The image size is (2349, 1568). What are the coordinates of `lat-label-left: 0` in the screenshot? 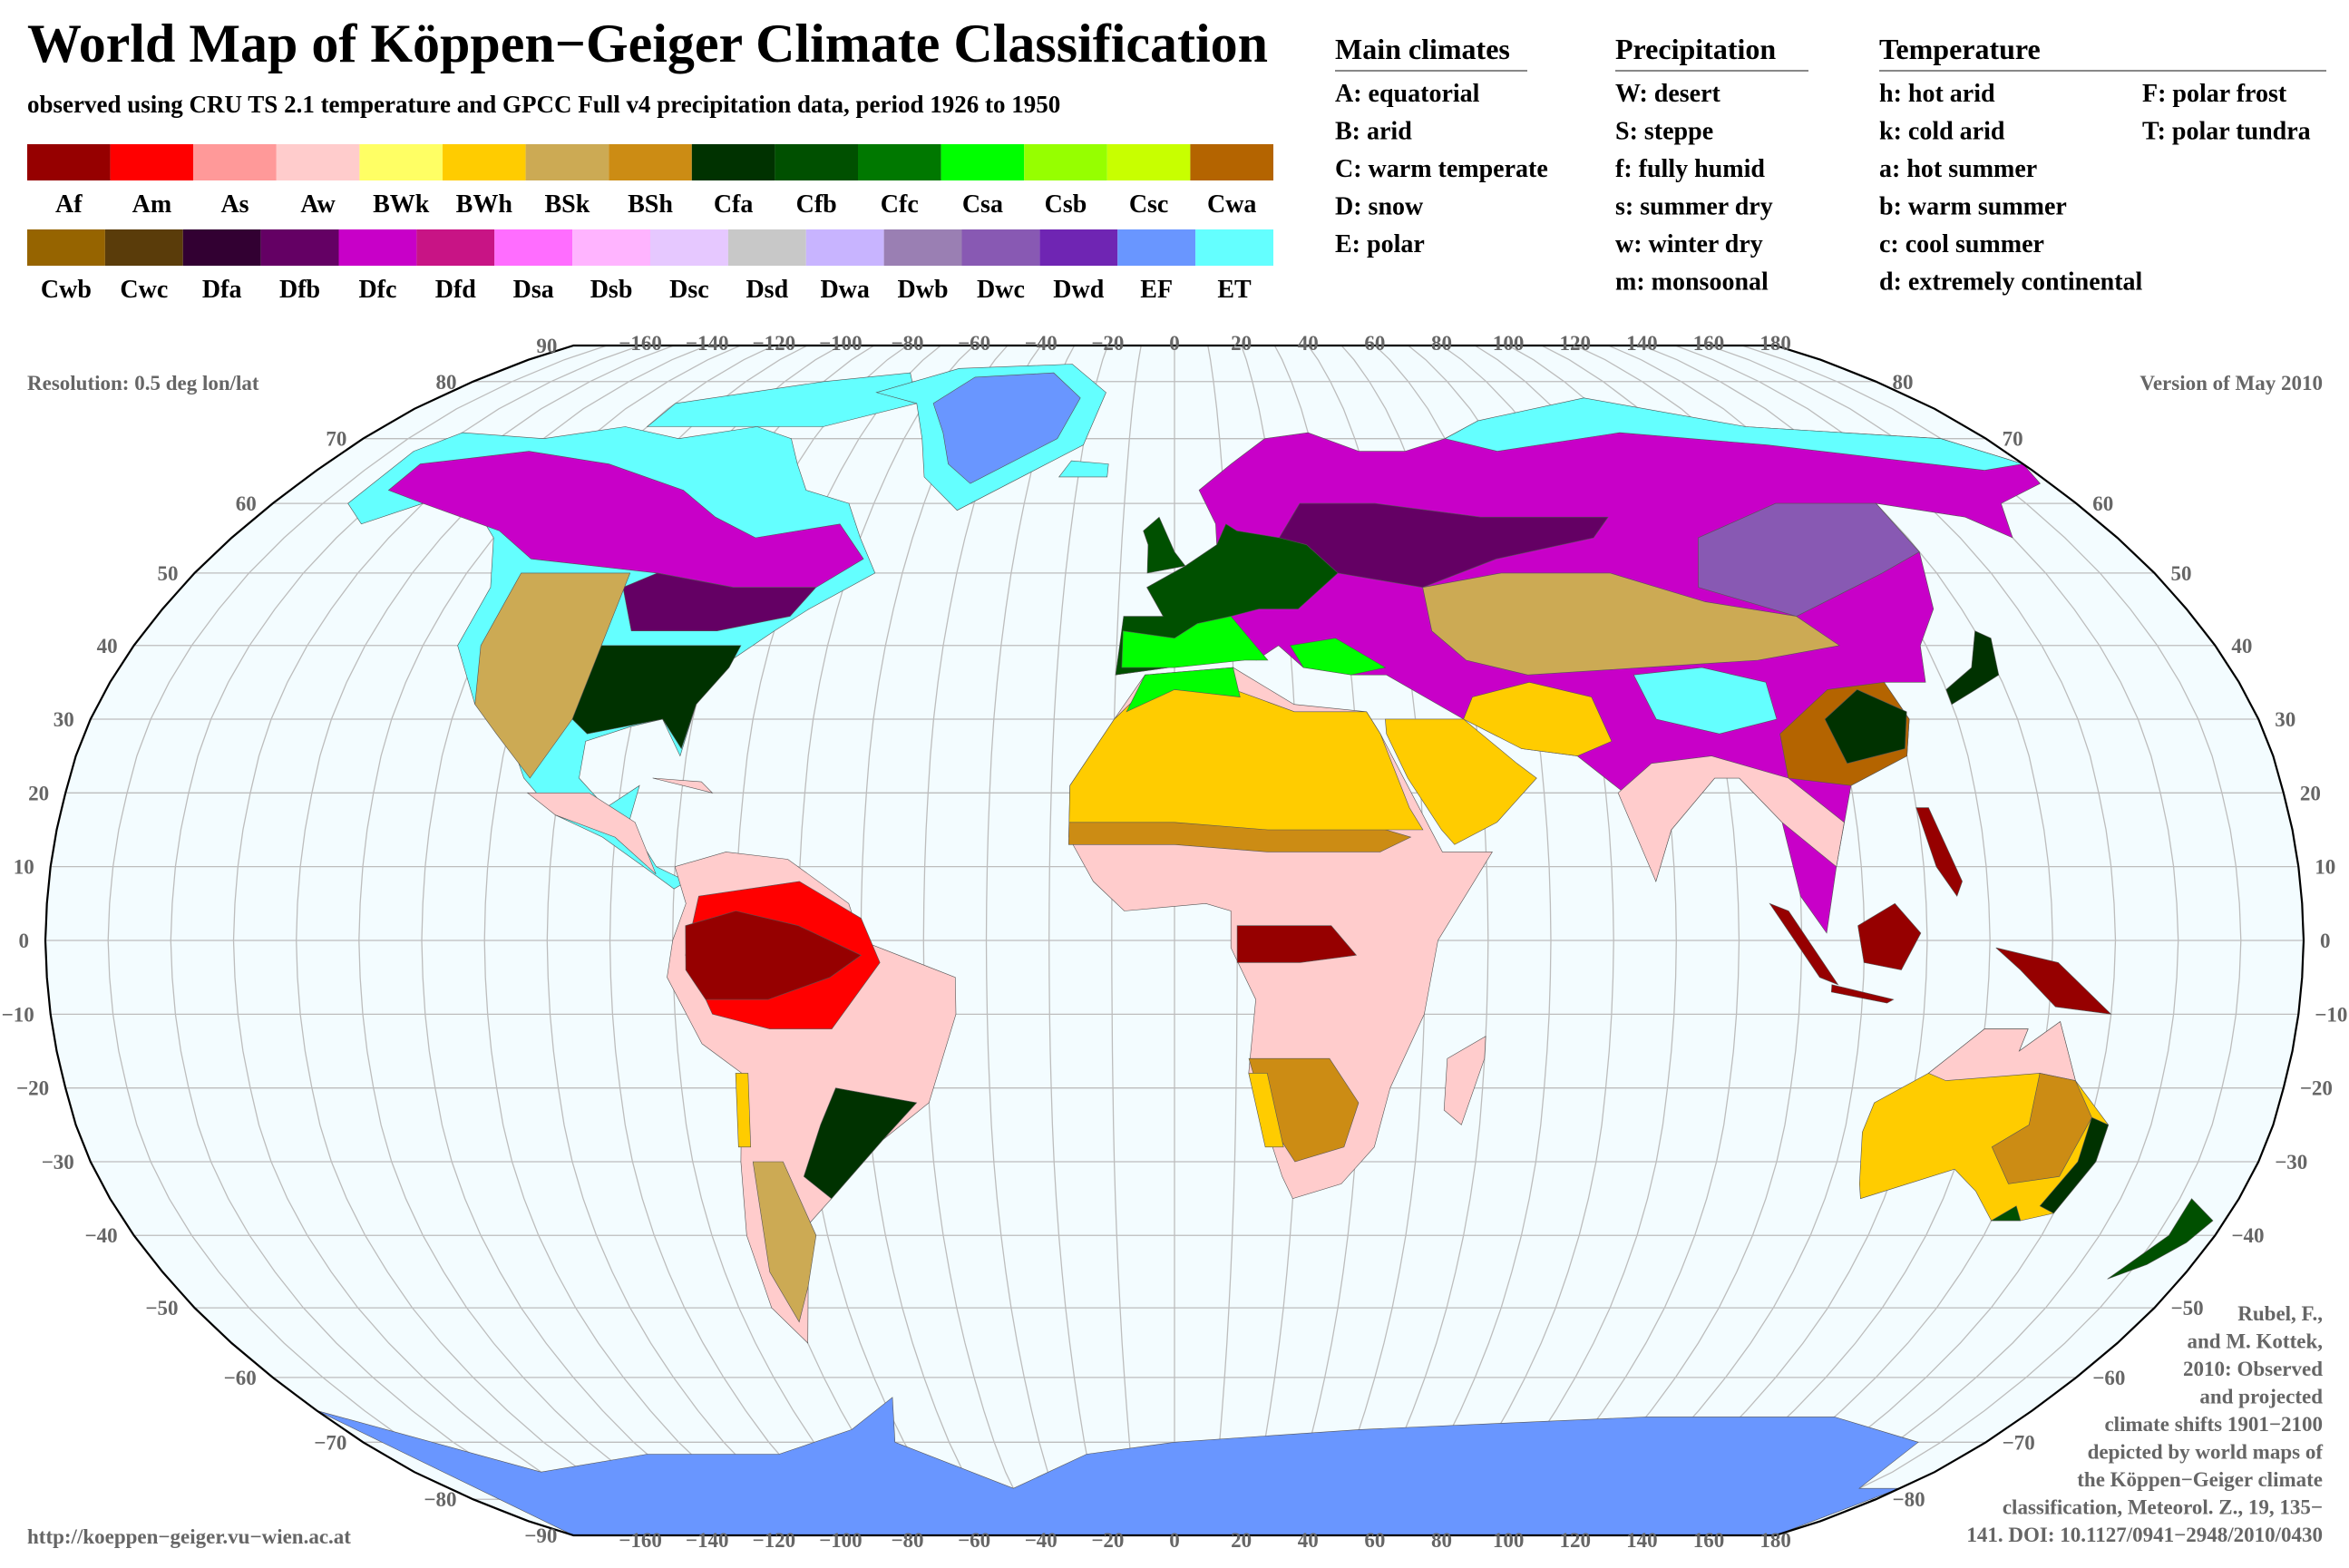 It's located at (24, 941).